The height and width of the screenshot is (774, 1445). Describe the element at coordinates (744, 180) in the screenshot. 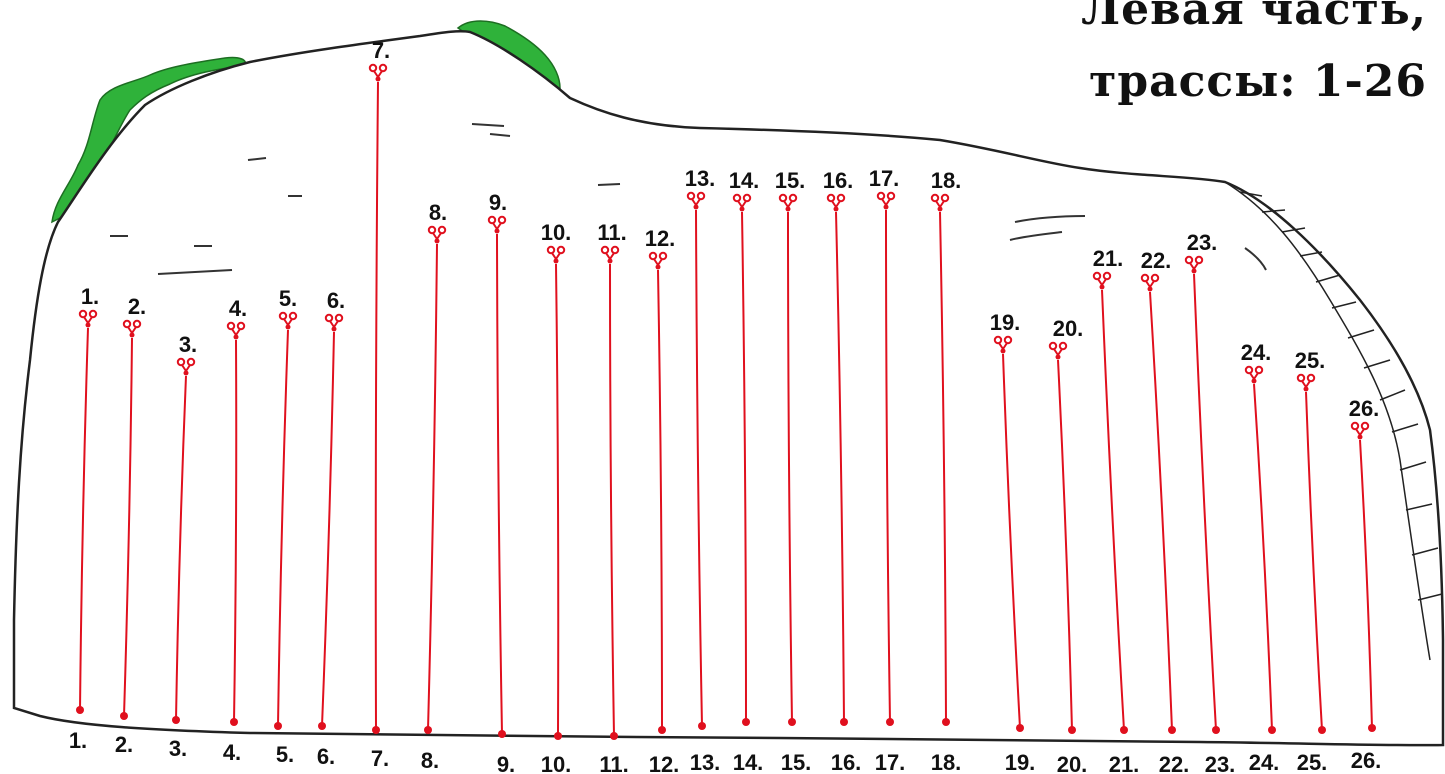

I see `route-top-label-14: 14.` at that location.